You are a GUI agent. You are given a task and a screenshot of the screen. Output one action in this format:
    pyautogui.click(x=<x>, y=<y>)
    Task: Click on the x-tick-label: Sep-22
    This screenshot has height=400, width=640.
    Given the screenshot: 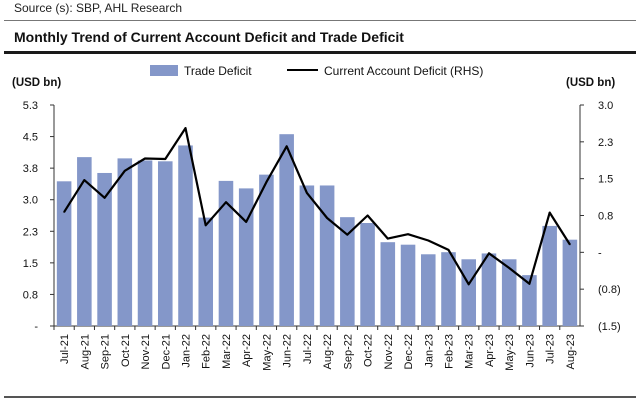 What is the action you would take?
    pyautogui.click(x=348, y=351)
    